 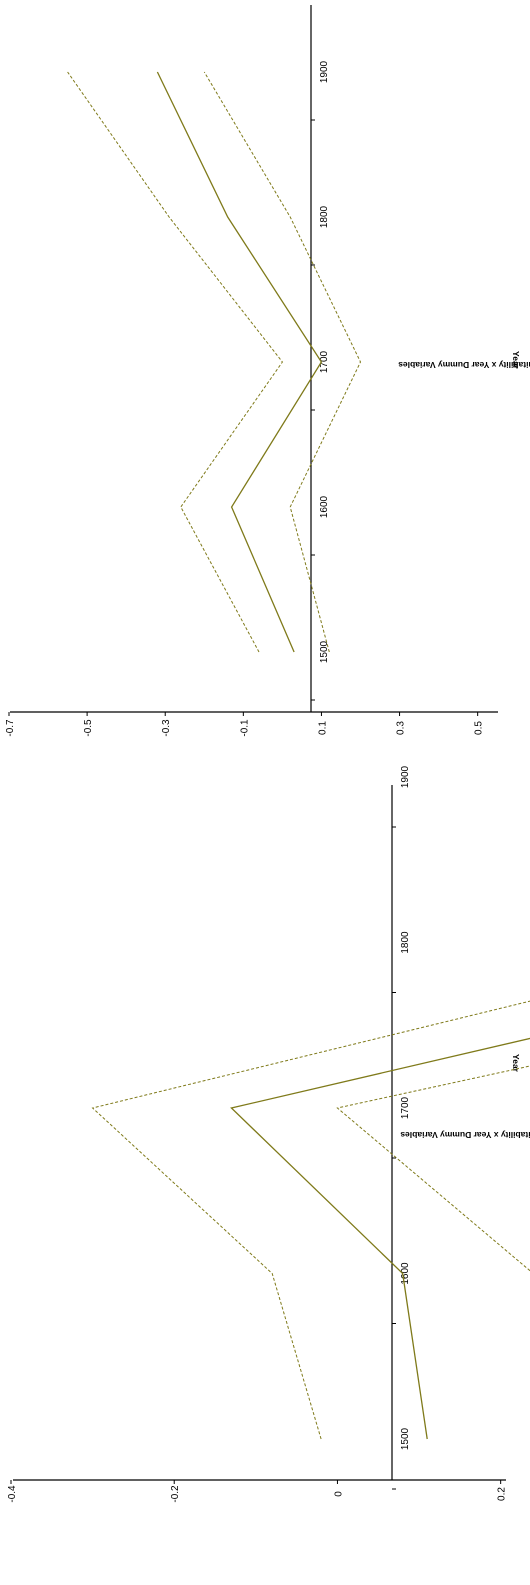 What do you see at coordinates (88, 728) in the screenshot?
I see `y-tick-label: -0.5` at bounding box center [88, 728].